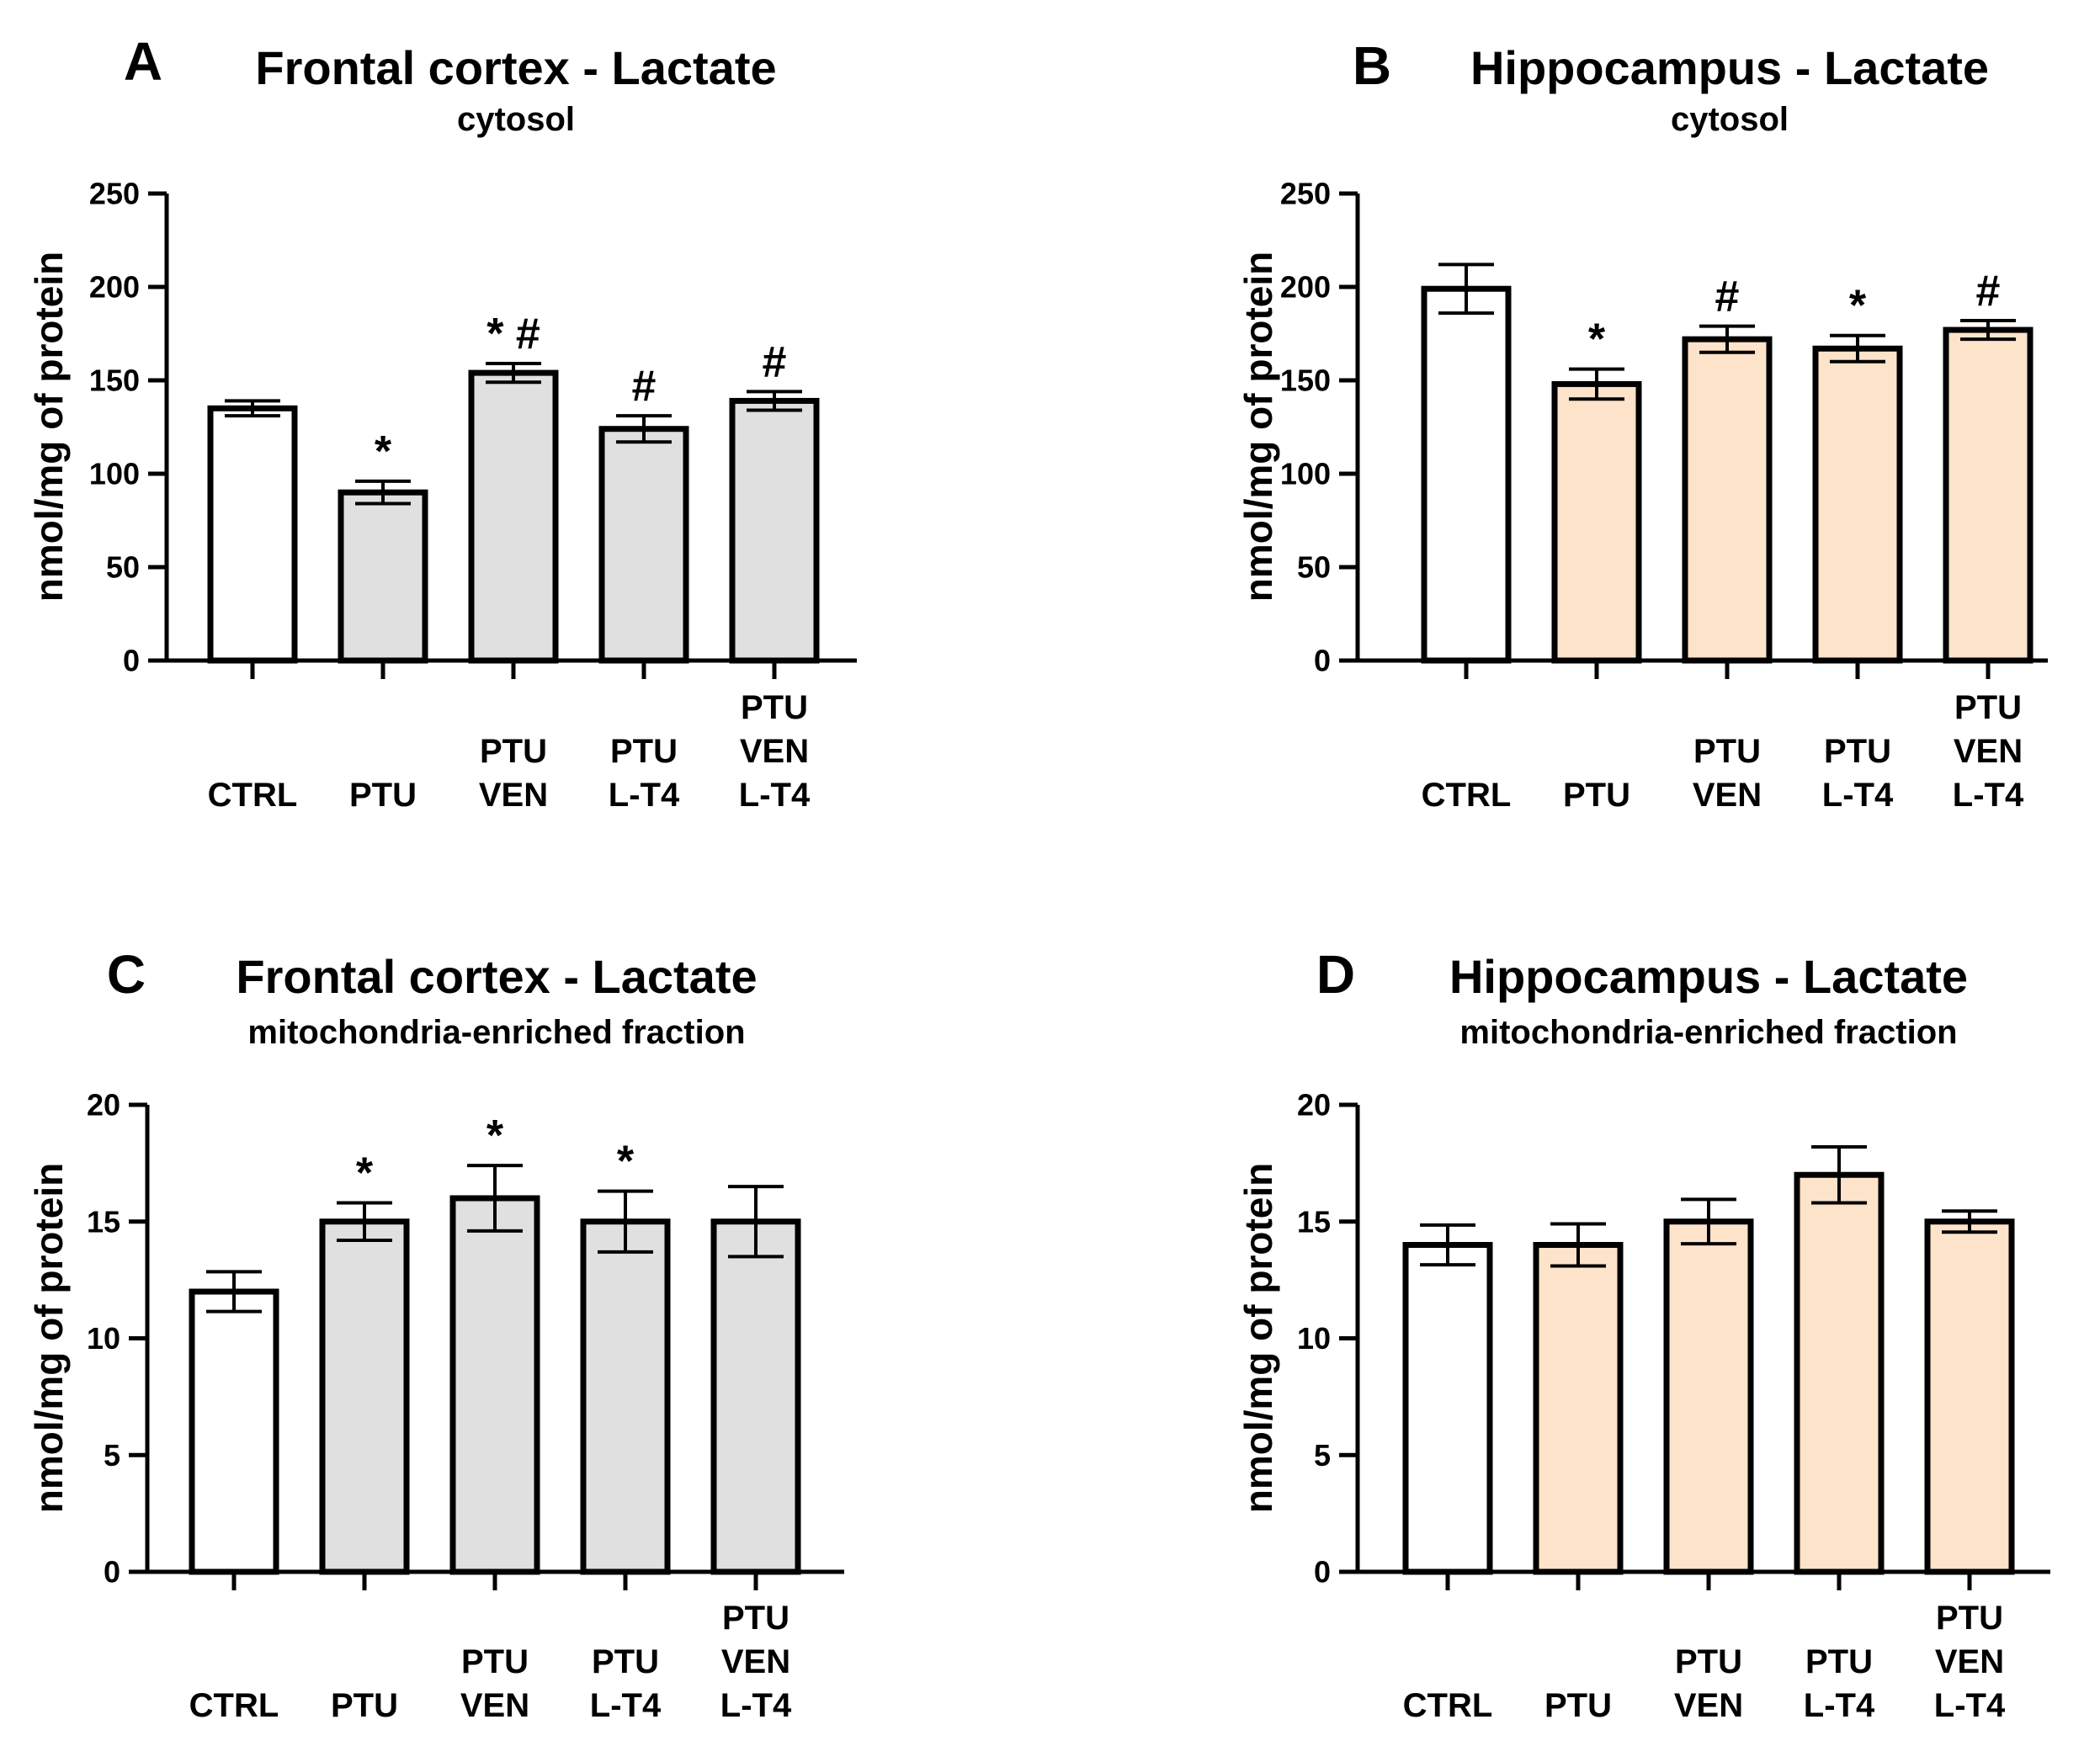 Image resolution: width=2100 pixels, height=1746 pixels. Describe the element at coordinates (143, 61) in the screenshot. I see `panel-letter: A` at that location.